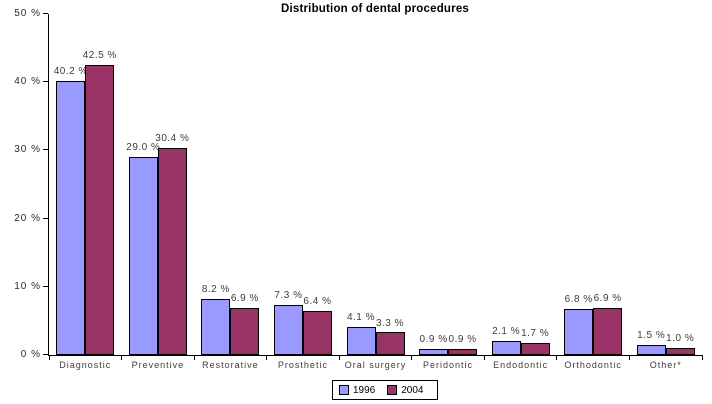 This screenshot has width=712, height=404. What do you see at coordinates (651, 335) in the screenshot?
I see `data-label-1996-other: 1.5 %` at bounding box center [651, 335].